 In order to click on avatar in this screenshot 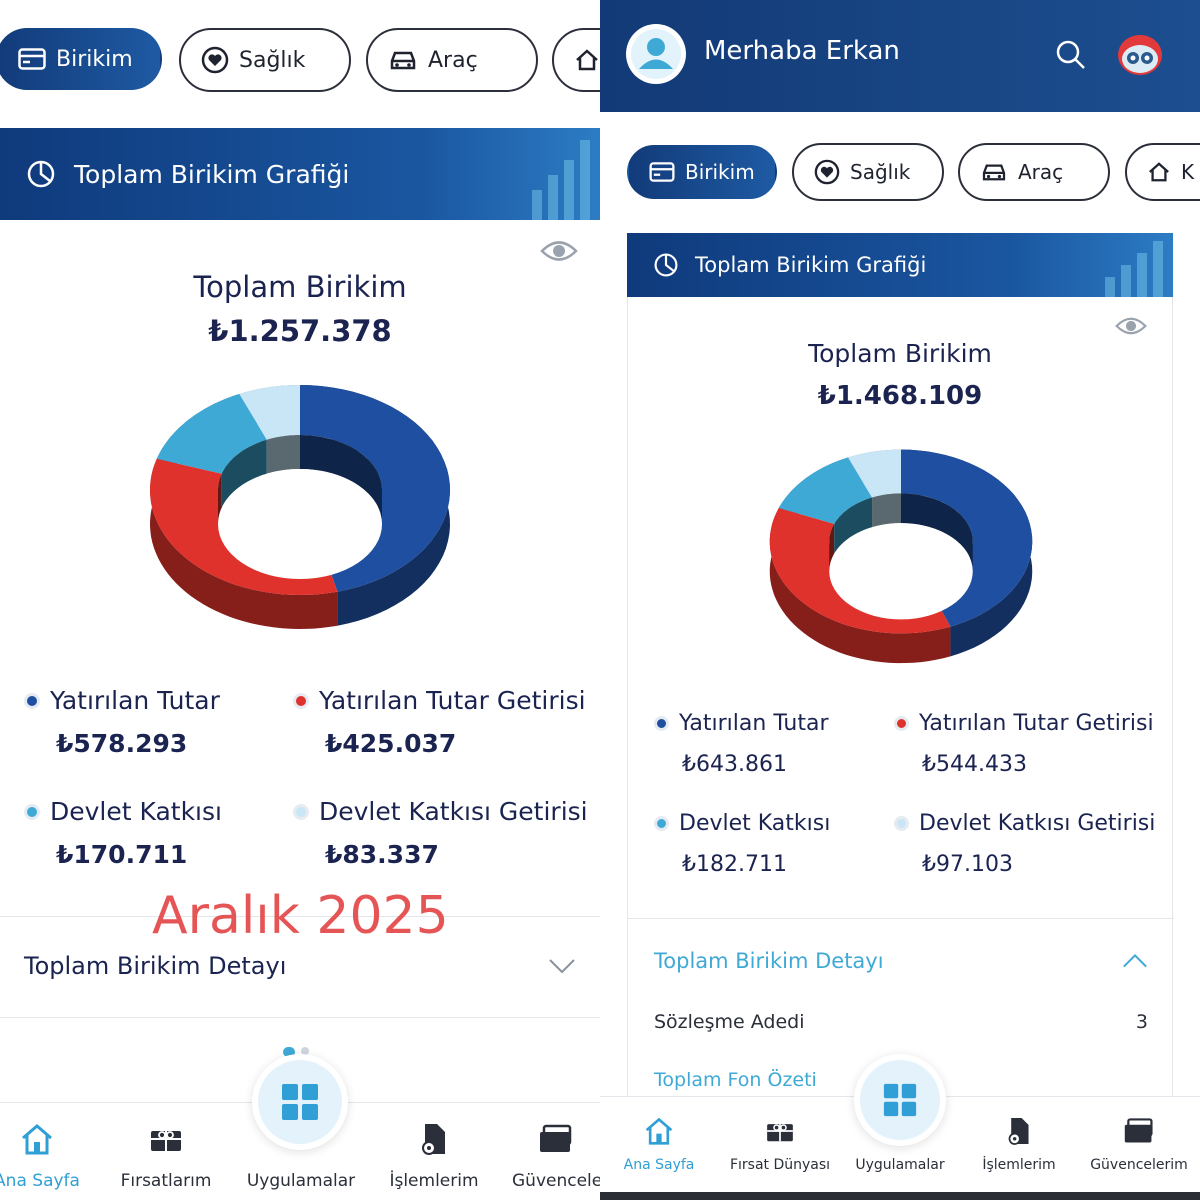, I will do `click(656, 54)`.